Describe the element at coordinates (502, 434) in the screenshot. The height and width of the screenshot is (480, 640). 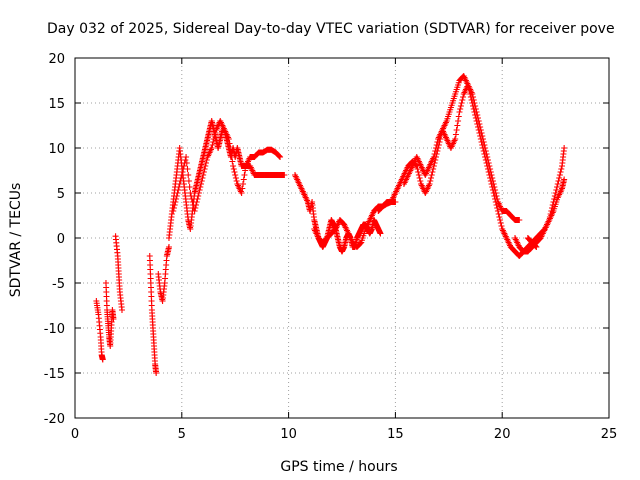
I see `x-tick-label: 20` at that location.